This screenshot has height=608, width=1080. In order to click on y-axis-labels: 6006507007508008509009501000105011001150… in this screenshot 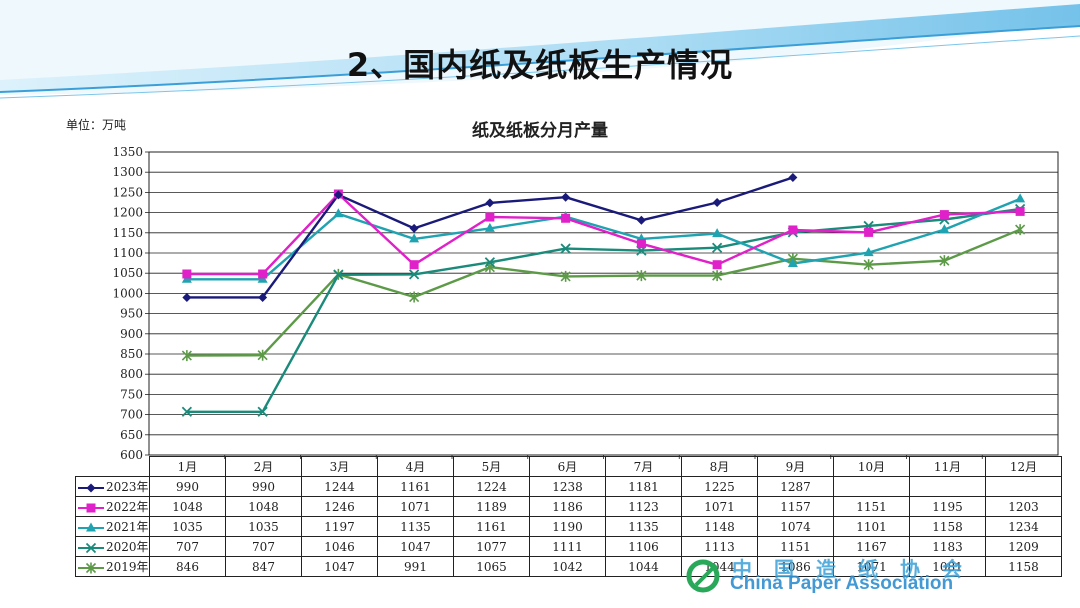, I will do `click(127, 303)`.